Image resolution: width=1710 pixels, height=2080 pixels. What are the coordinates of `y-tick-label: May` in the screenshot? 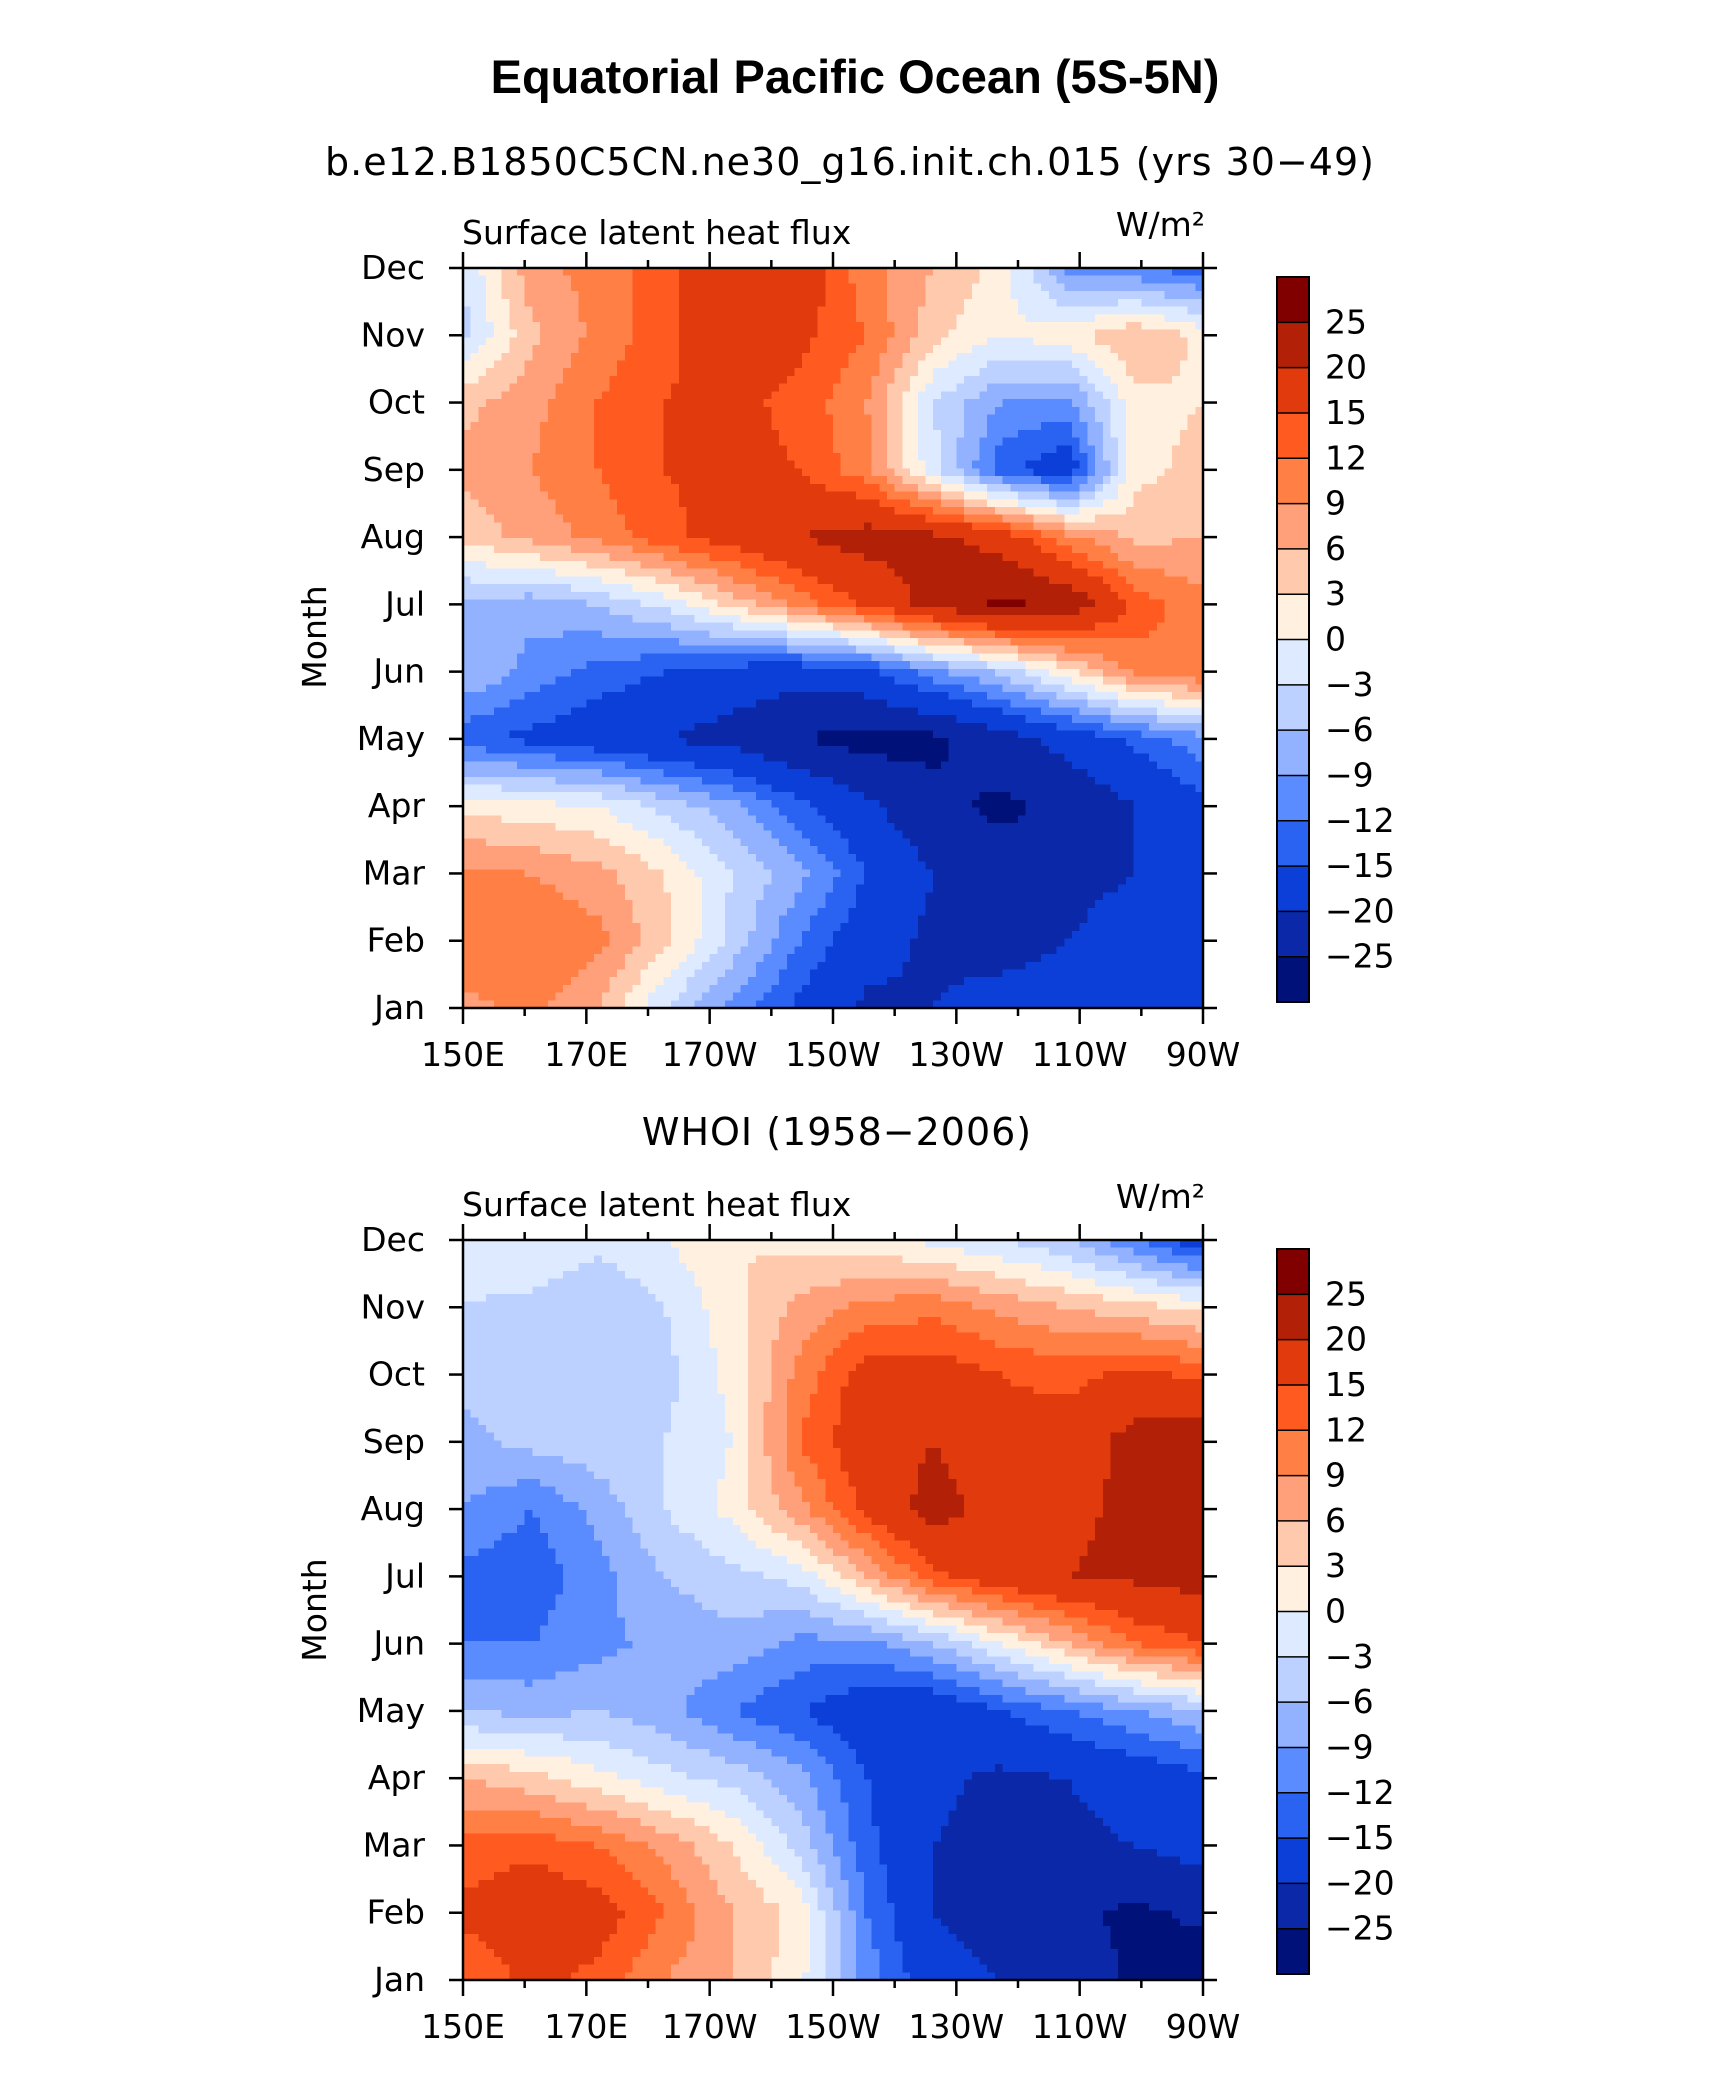 It's located at (391, 1710).